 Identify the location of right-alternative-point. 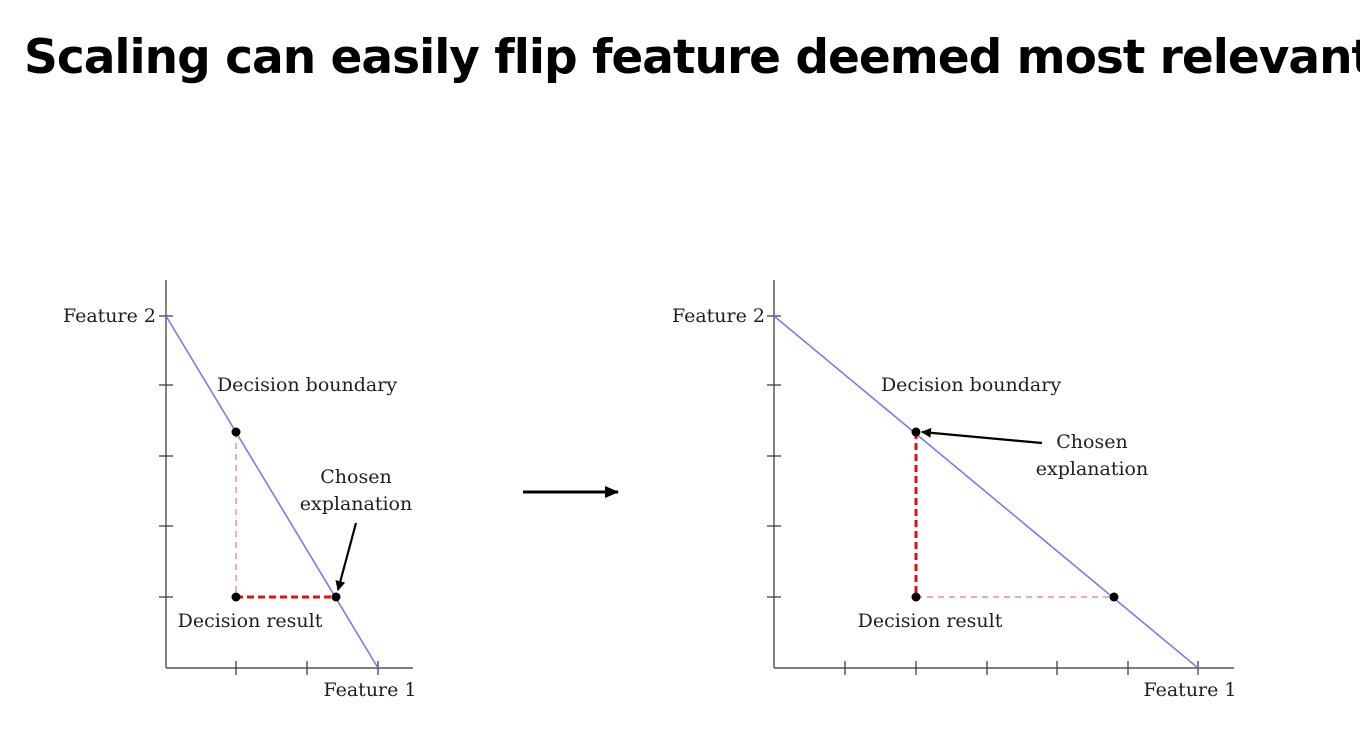
(1114, 597).